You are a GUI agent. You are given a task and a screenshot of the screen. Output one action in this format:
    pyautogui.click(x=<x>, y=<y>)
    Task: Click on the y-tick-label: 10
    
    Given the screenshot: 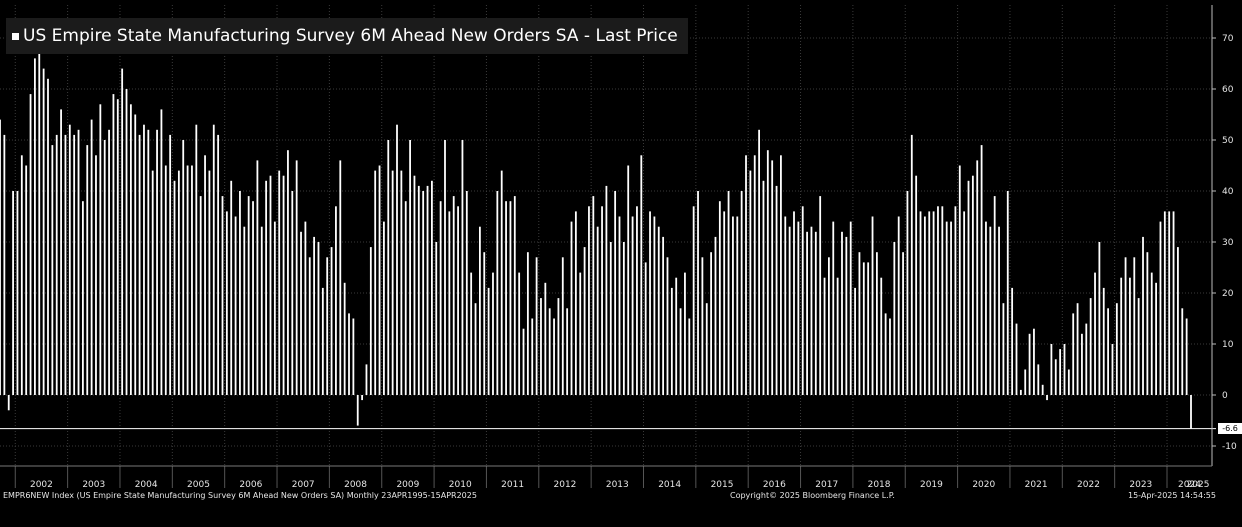 What is the action you would take?
    pyautogui.click(x=1228, y=345)
    